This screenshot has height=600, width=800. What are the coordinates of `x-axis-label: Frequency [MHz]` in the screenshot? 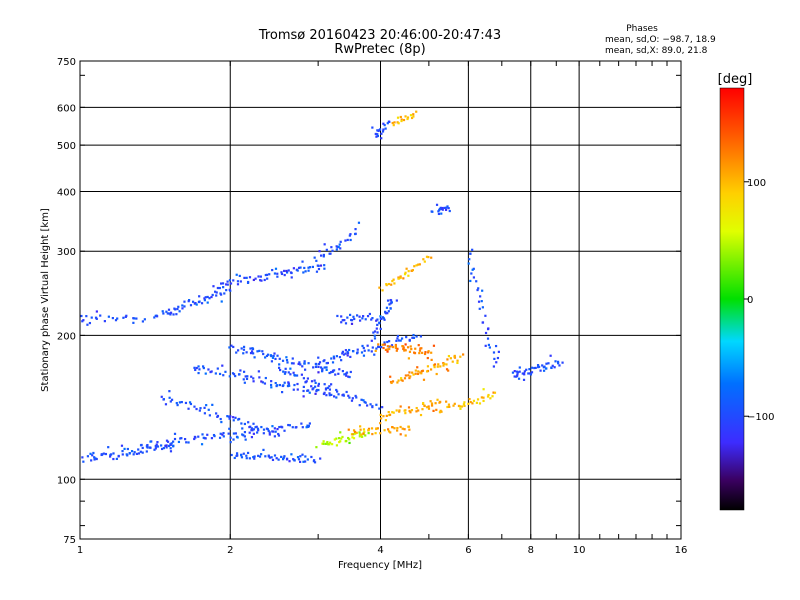 It's located at (380, 565).